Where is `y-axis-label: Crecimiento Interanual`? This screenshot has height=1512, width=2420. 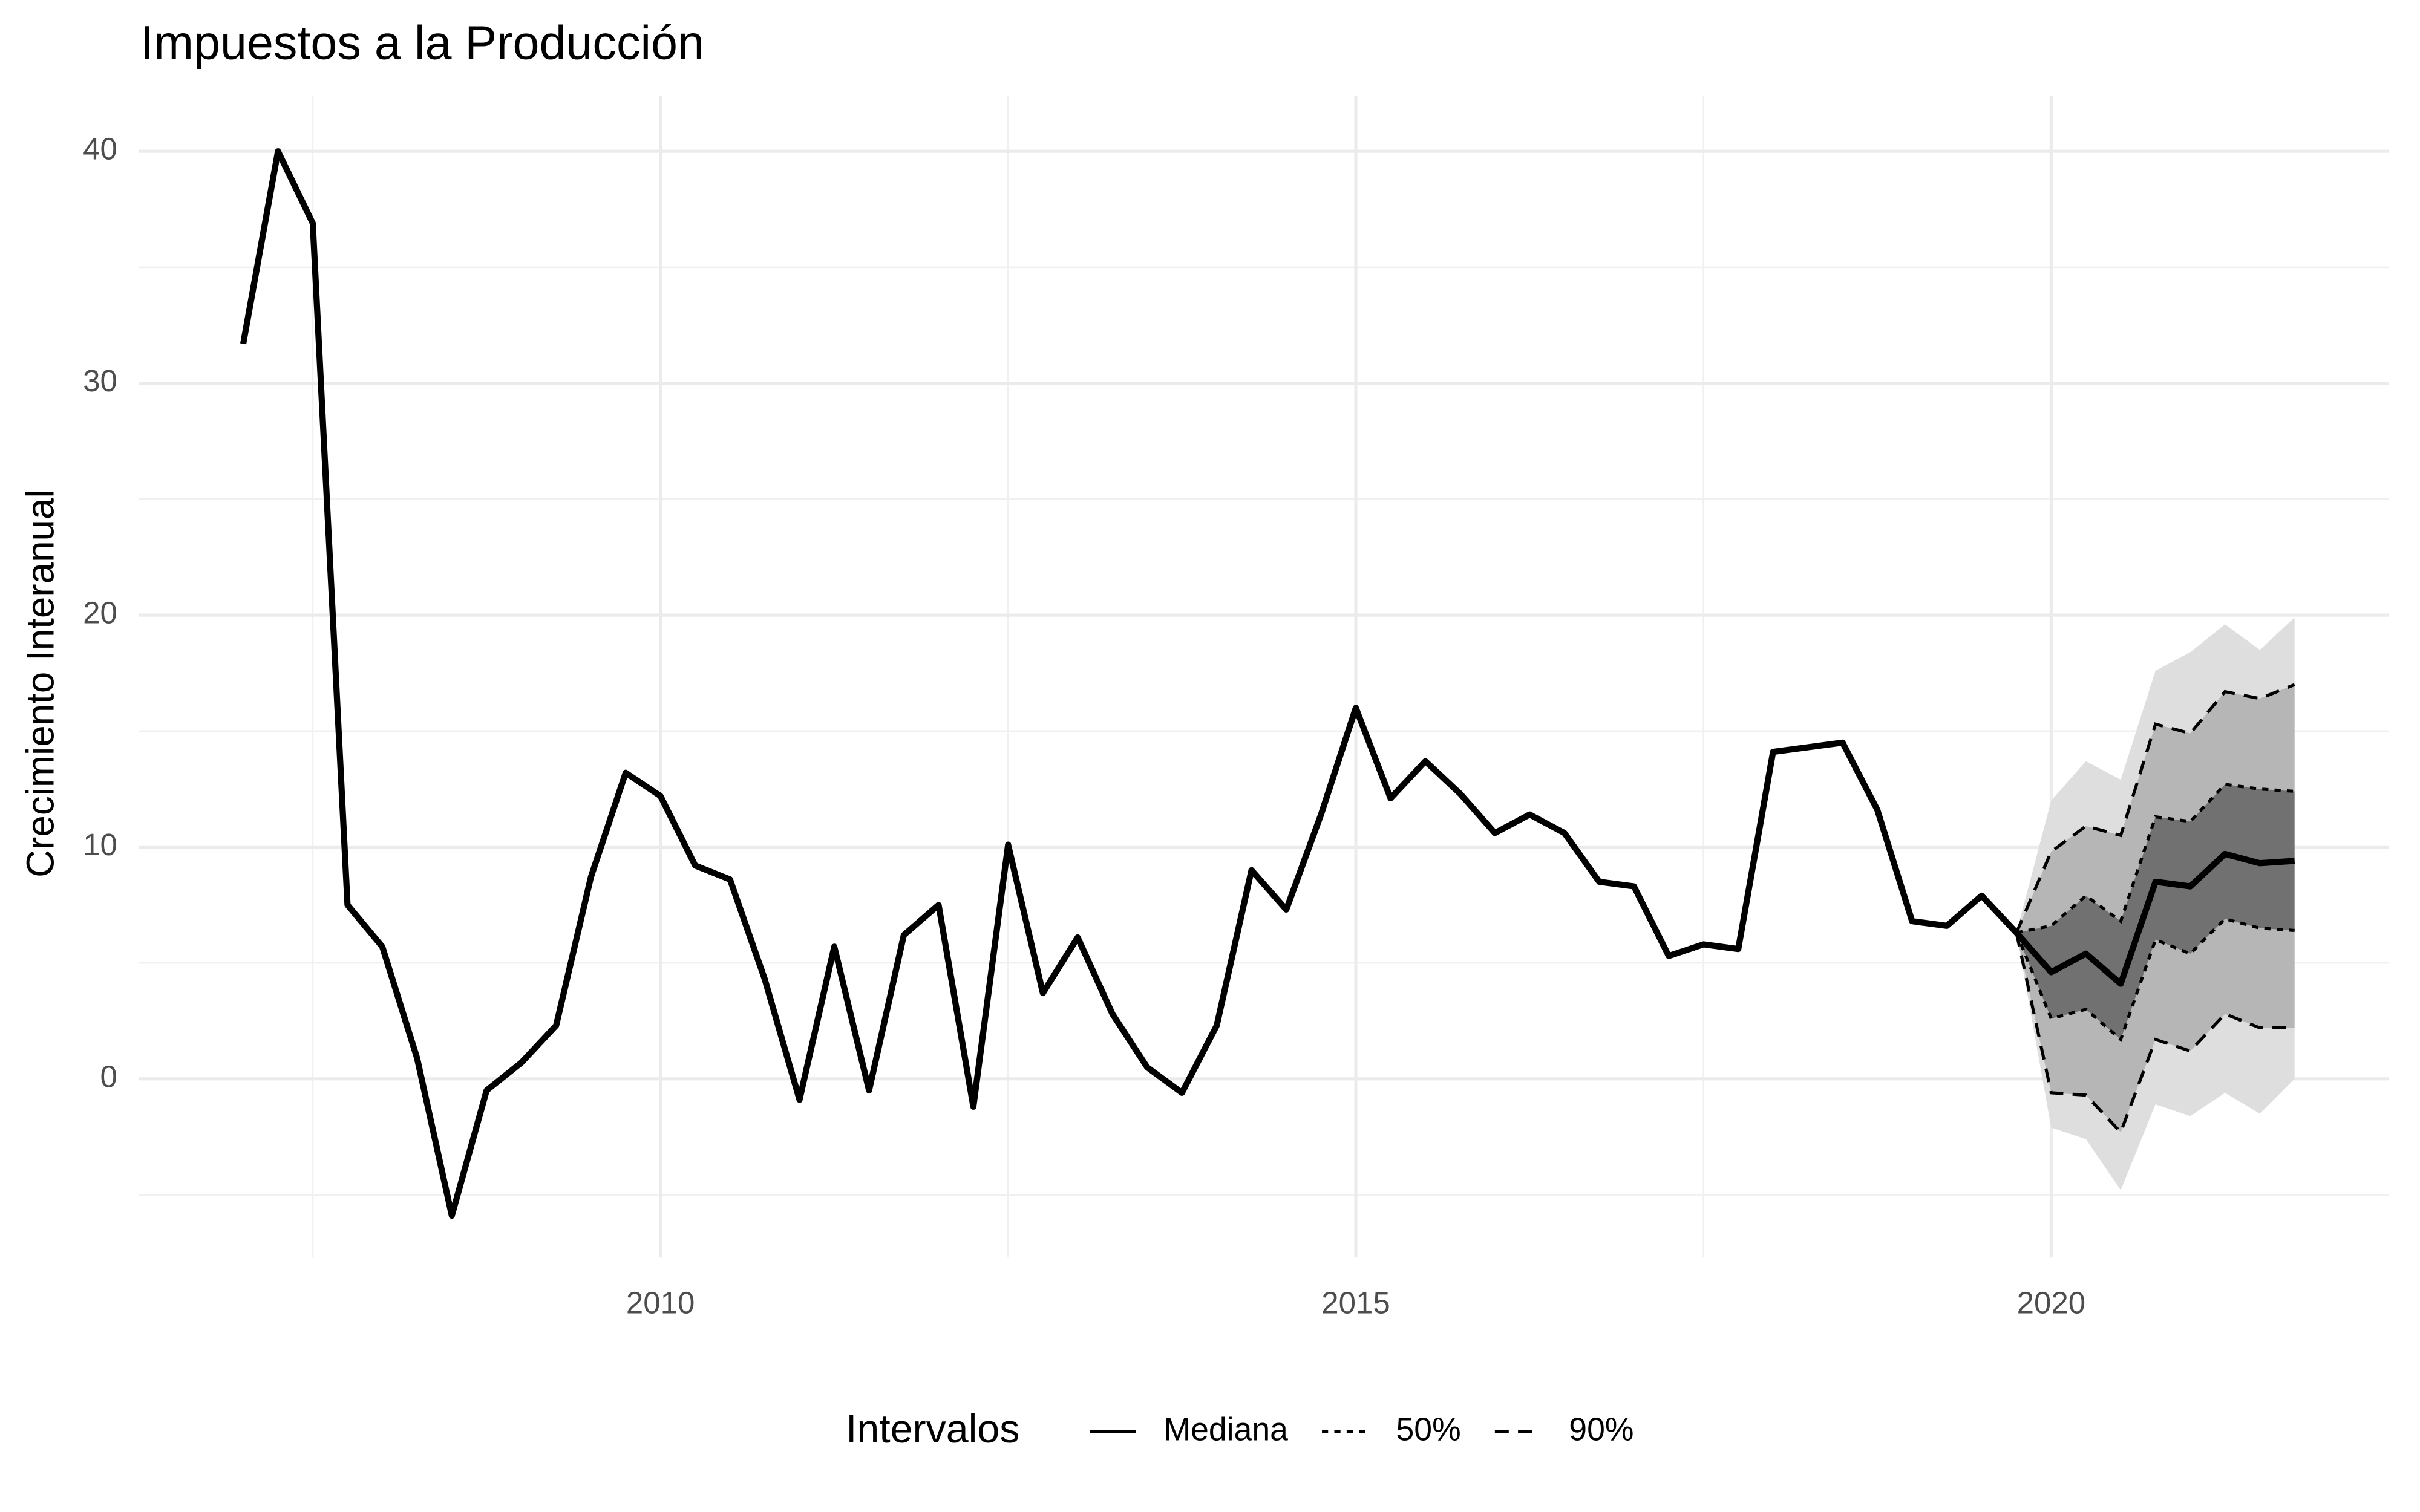 y-axis-label: Crecimiento Interanual is located at coordinates (40, 683).